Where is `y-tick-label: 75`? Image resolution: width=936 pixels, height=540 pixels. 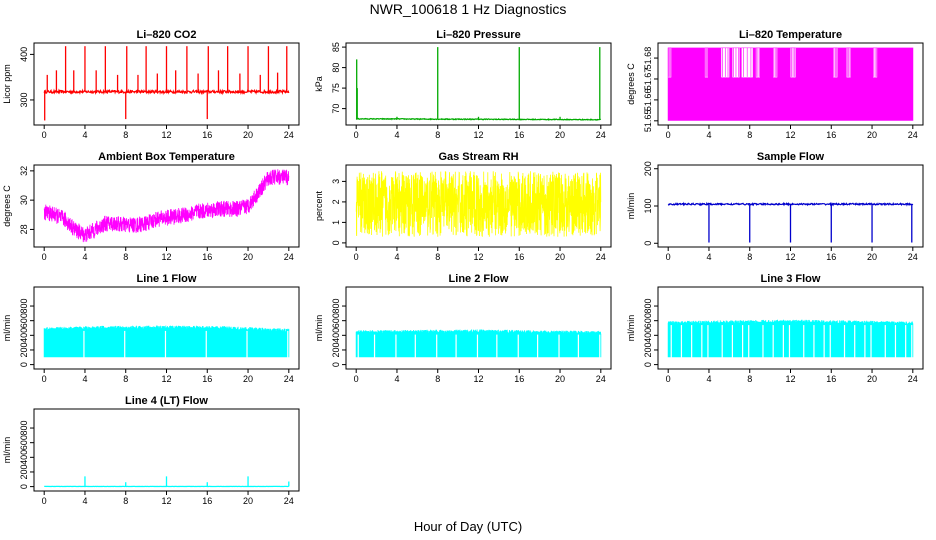
y-tick-label: 75 is located at coordinates (336, 88).